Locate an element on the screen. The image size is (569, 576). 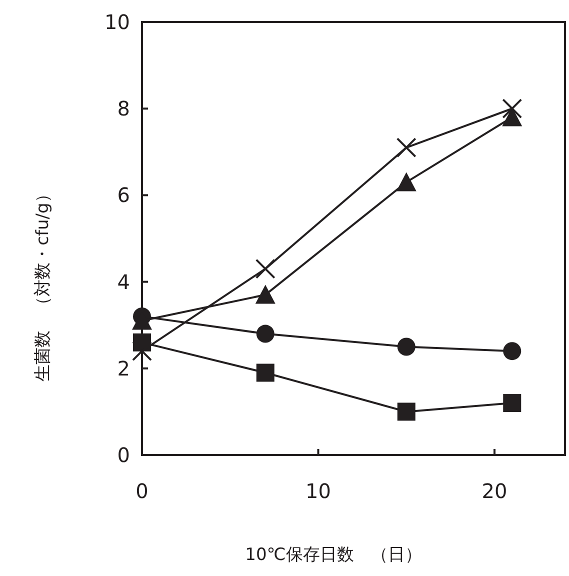
y-tick-label: 8 is located at coordinates (123, 108).